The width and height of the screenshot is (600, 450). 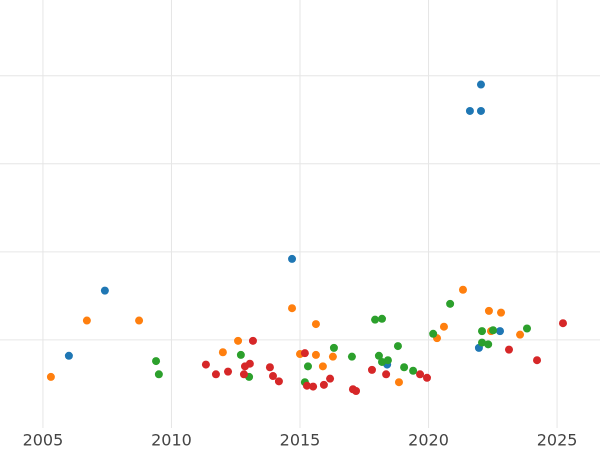 What do you see at coordinates (171, 440) in the screenshot?
I see `x-tick-label: 2010` at bounding box center [171, 440].